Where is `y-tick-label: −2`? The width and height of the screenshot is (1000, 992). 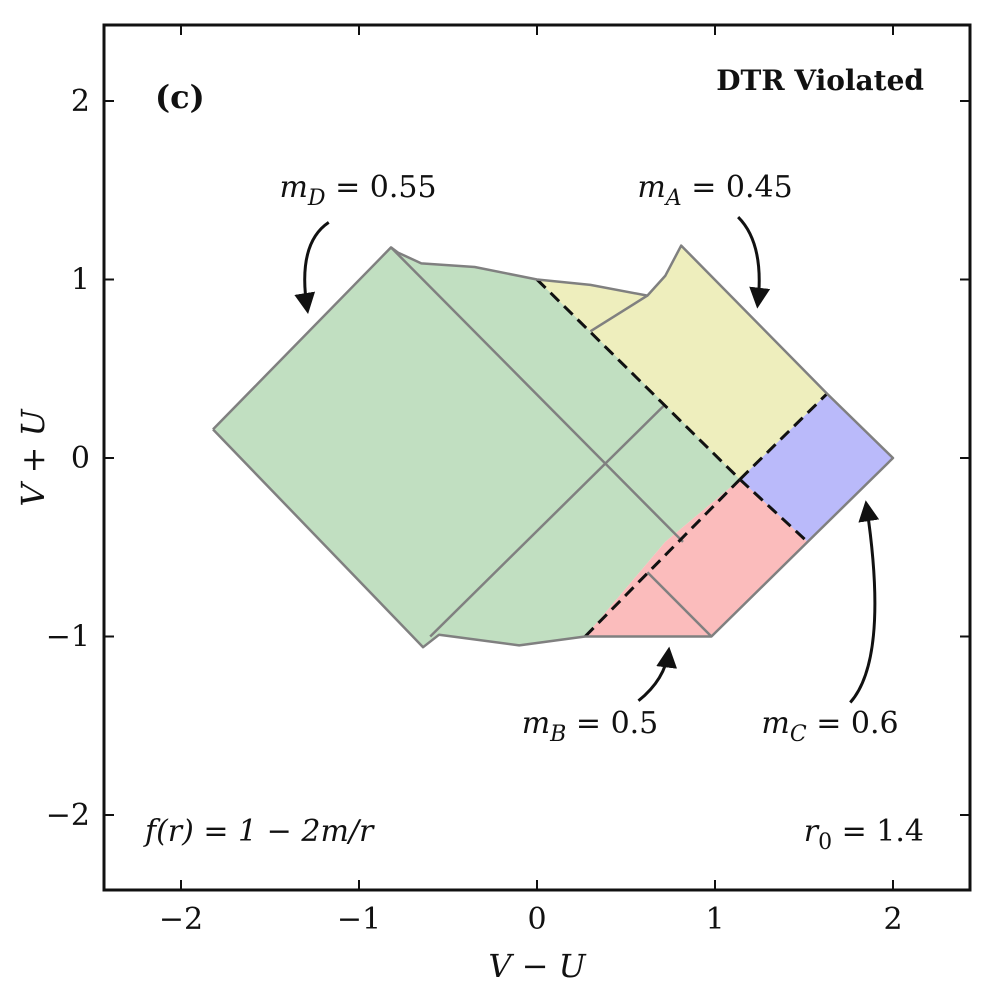 y-tick-label: −2 is located at coordinates (68, 815).